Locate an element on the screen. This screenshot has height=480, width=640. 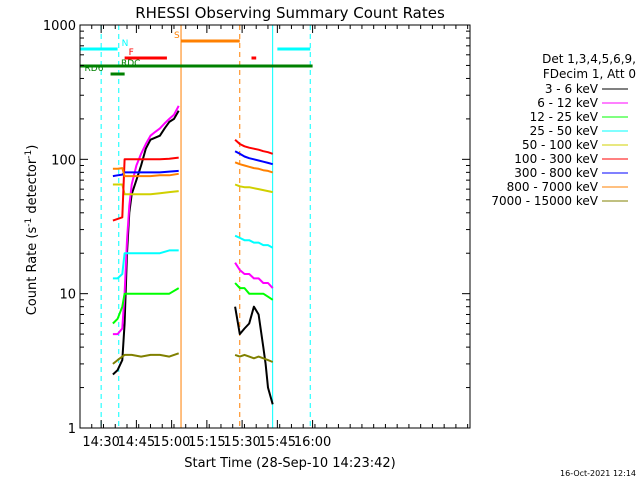
x-tick-label: 15:30 is located at coordinates (241, 442).